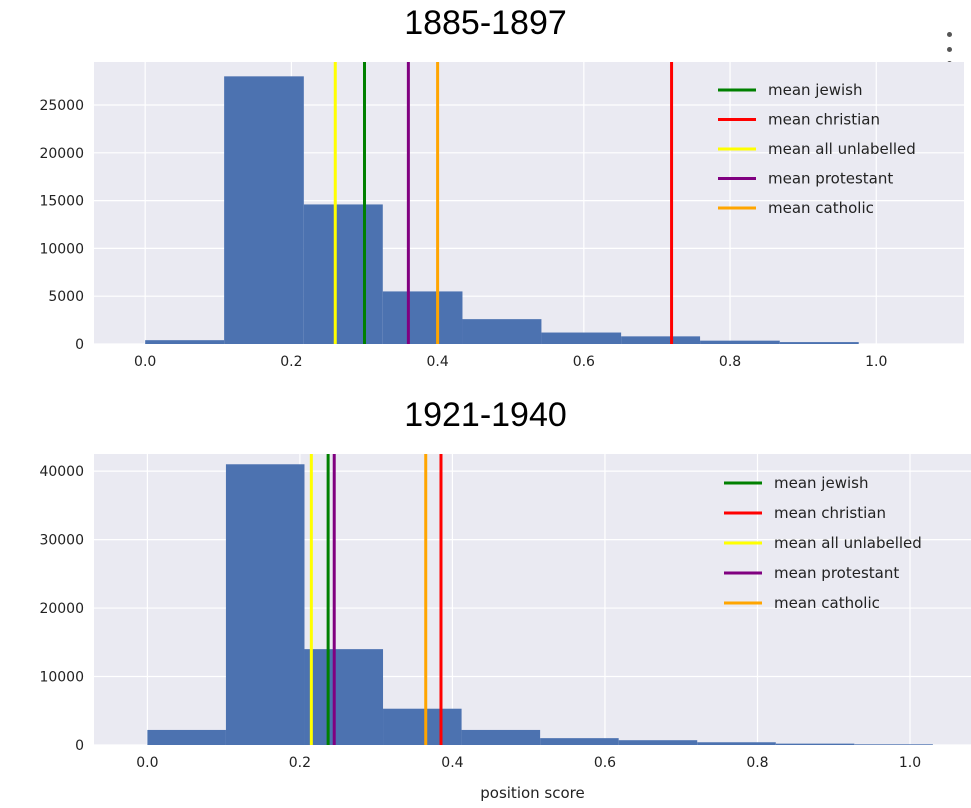 This screenshot has width=971, height=808. What do you see at coordinates (485, 415) in the screenshot?
I see `chart-title-2: 1921-1940` at bounding box center [485, 415].